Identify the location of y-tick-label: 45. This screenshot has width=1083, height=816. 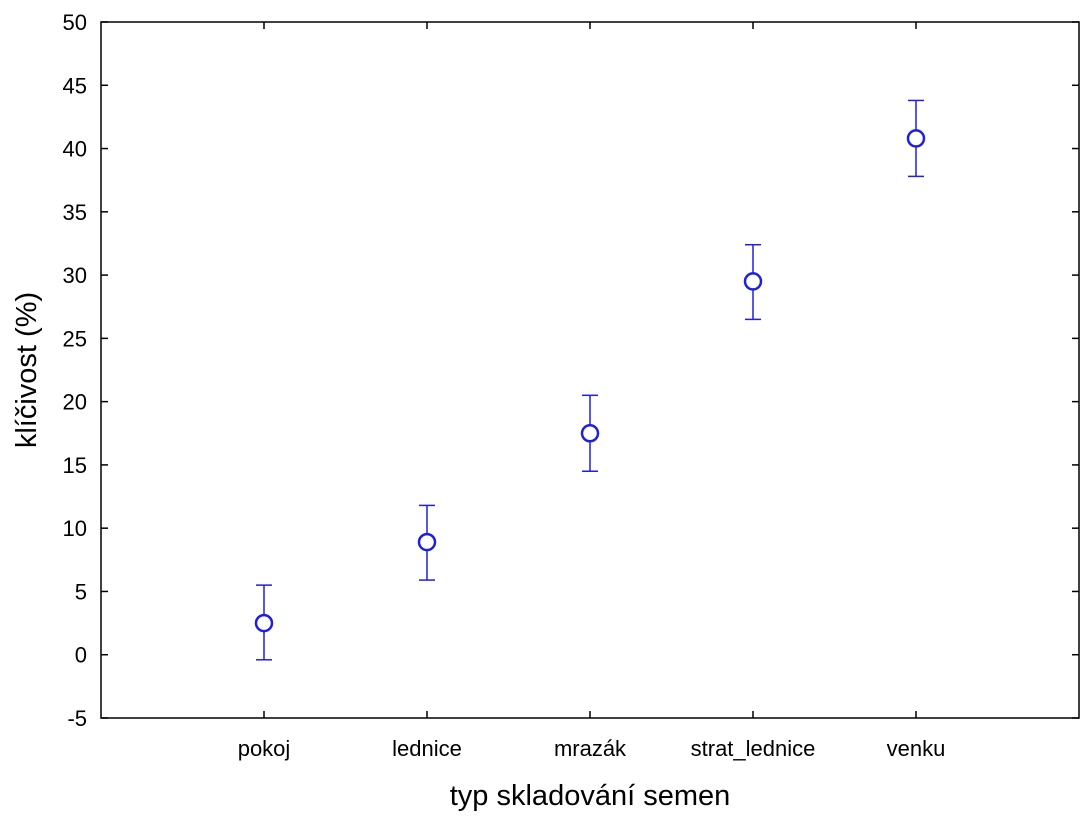
(75, 85).